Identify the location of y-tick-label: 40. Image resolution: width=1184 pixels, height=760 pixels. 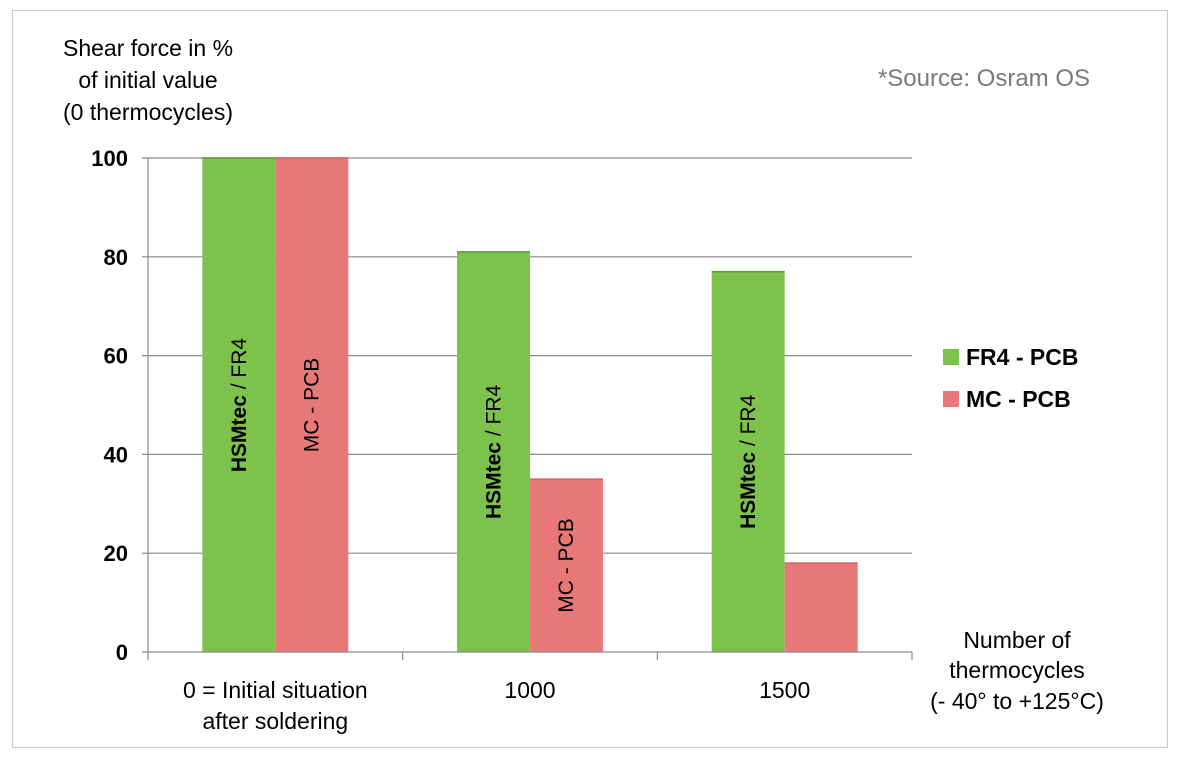
(116, 454).